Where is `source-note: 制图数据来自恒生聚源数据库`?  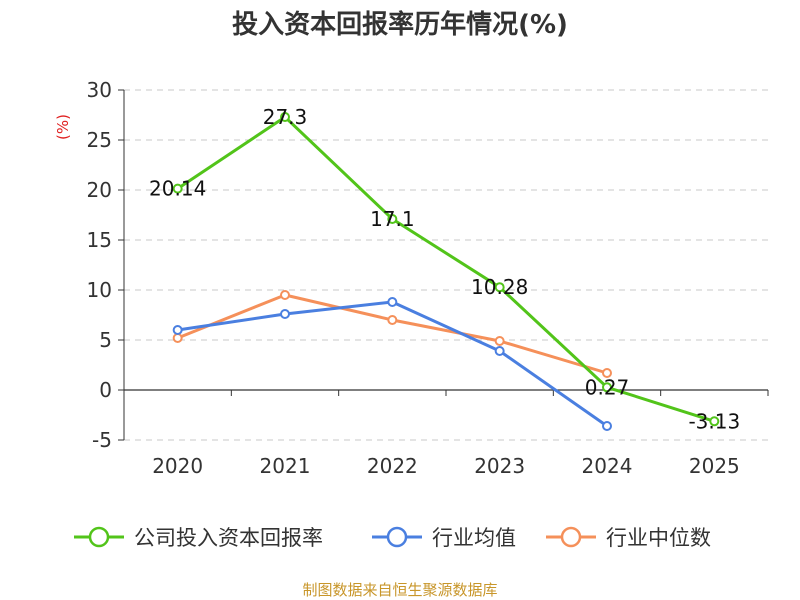
source-note: 制图数据来自恒生聚源数据库 is located at coordinates (399, 590).